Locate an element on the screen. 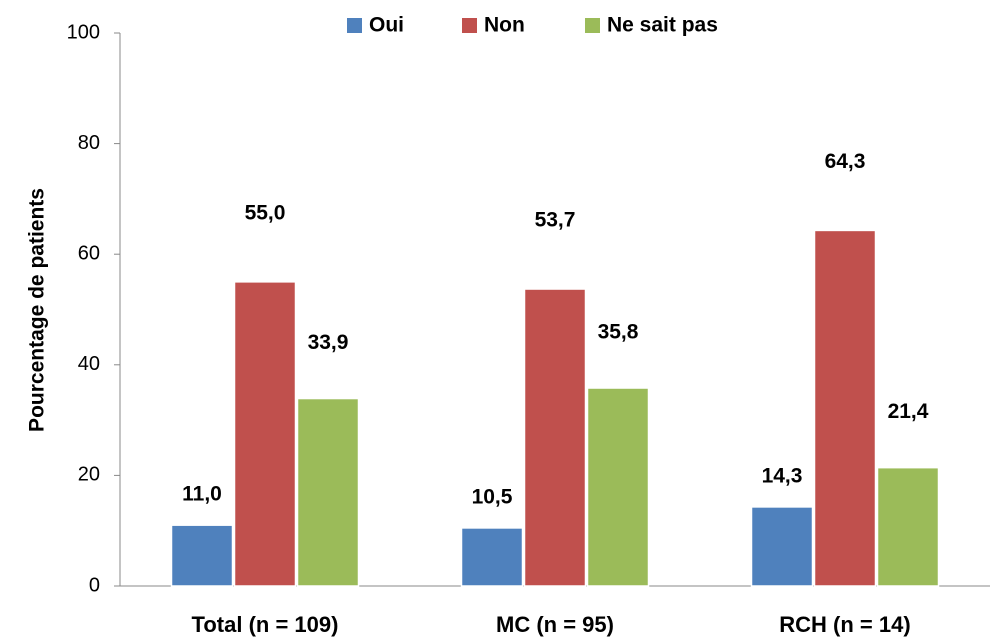 The height and width of the screenshot is (642, 993). value-label: 33,9 is located at coordinates (328, 342).